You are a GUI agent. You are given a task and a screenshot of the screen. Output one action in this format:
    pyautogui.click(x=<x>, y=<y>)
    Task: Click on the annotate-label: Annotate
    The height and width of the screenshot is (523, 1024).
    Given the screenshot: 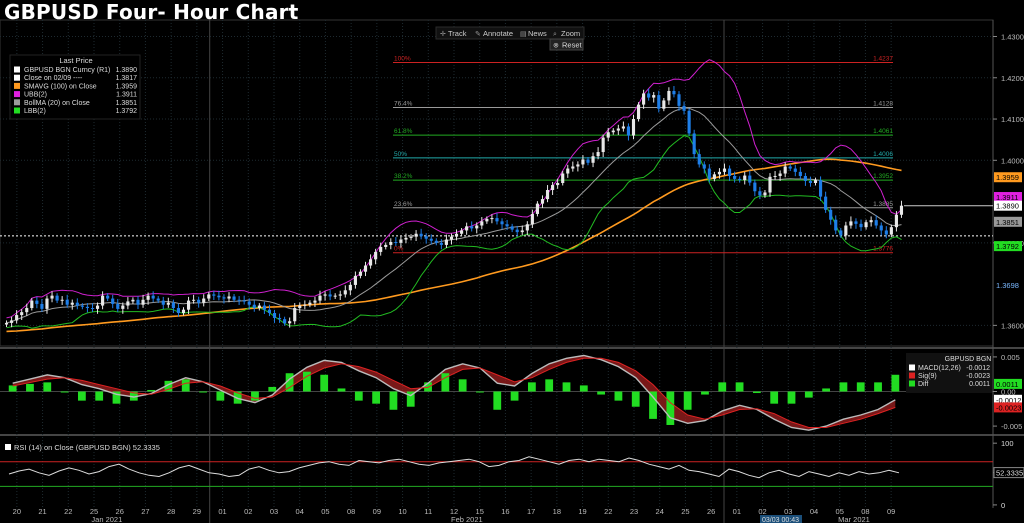 What is the action you would take?
    pyautogui.click(x=498, y=33)
    